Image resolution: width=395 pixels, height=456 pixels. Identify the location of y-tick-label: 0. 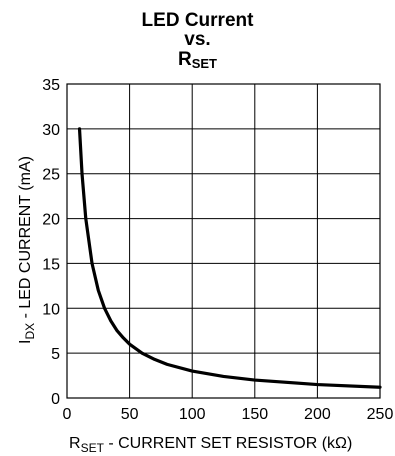
(55, 399).